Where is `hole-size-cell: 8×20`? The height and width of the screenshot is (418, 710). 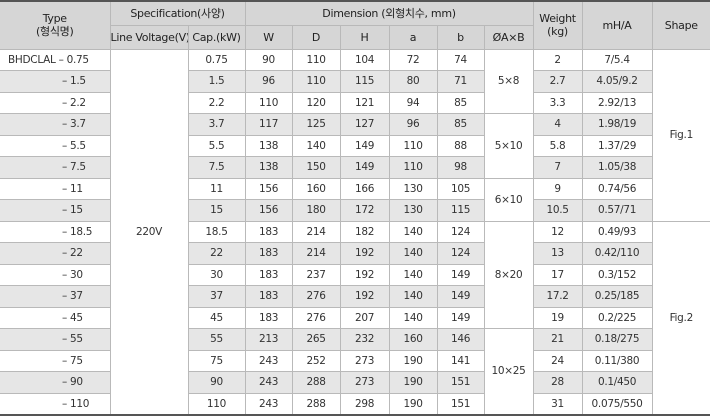 hole-size-cell: 8×20 is located at coordinates (508, 274).